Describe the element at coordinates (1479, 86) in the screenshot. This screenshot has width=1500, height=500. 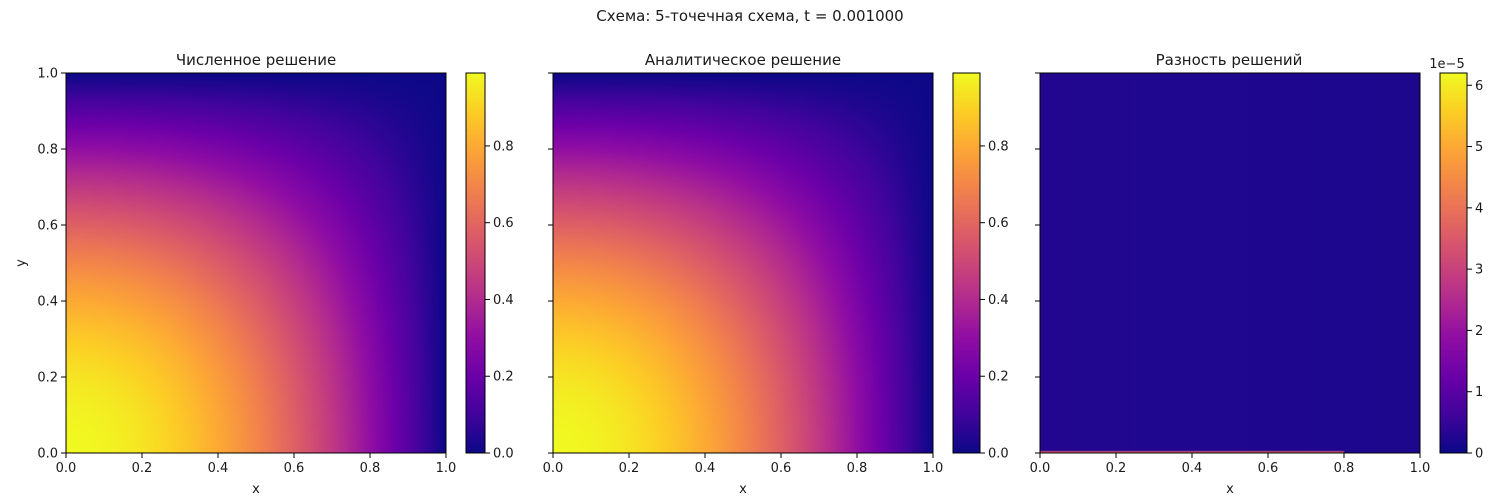
I see `colorbar-tick-label: 6` at that location.